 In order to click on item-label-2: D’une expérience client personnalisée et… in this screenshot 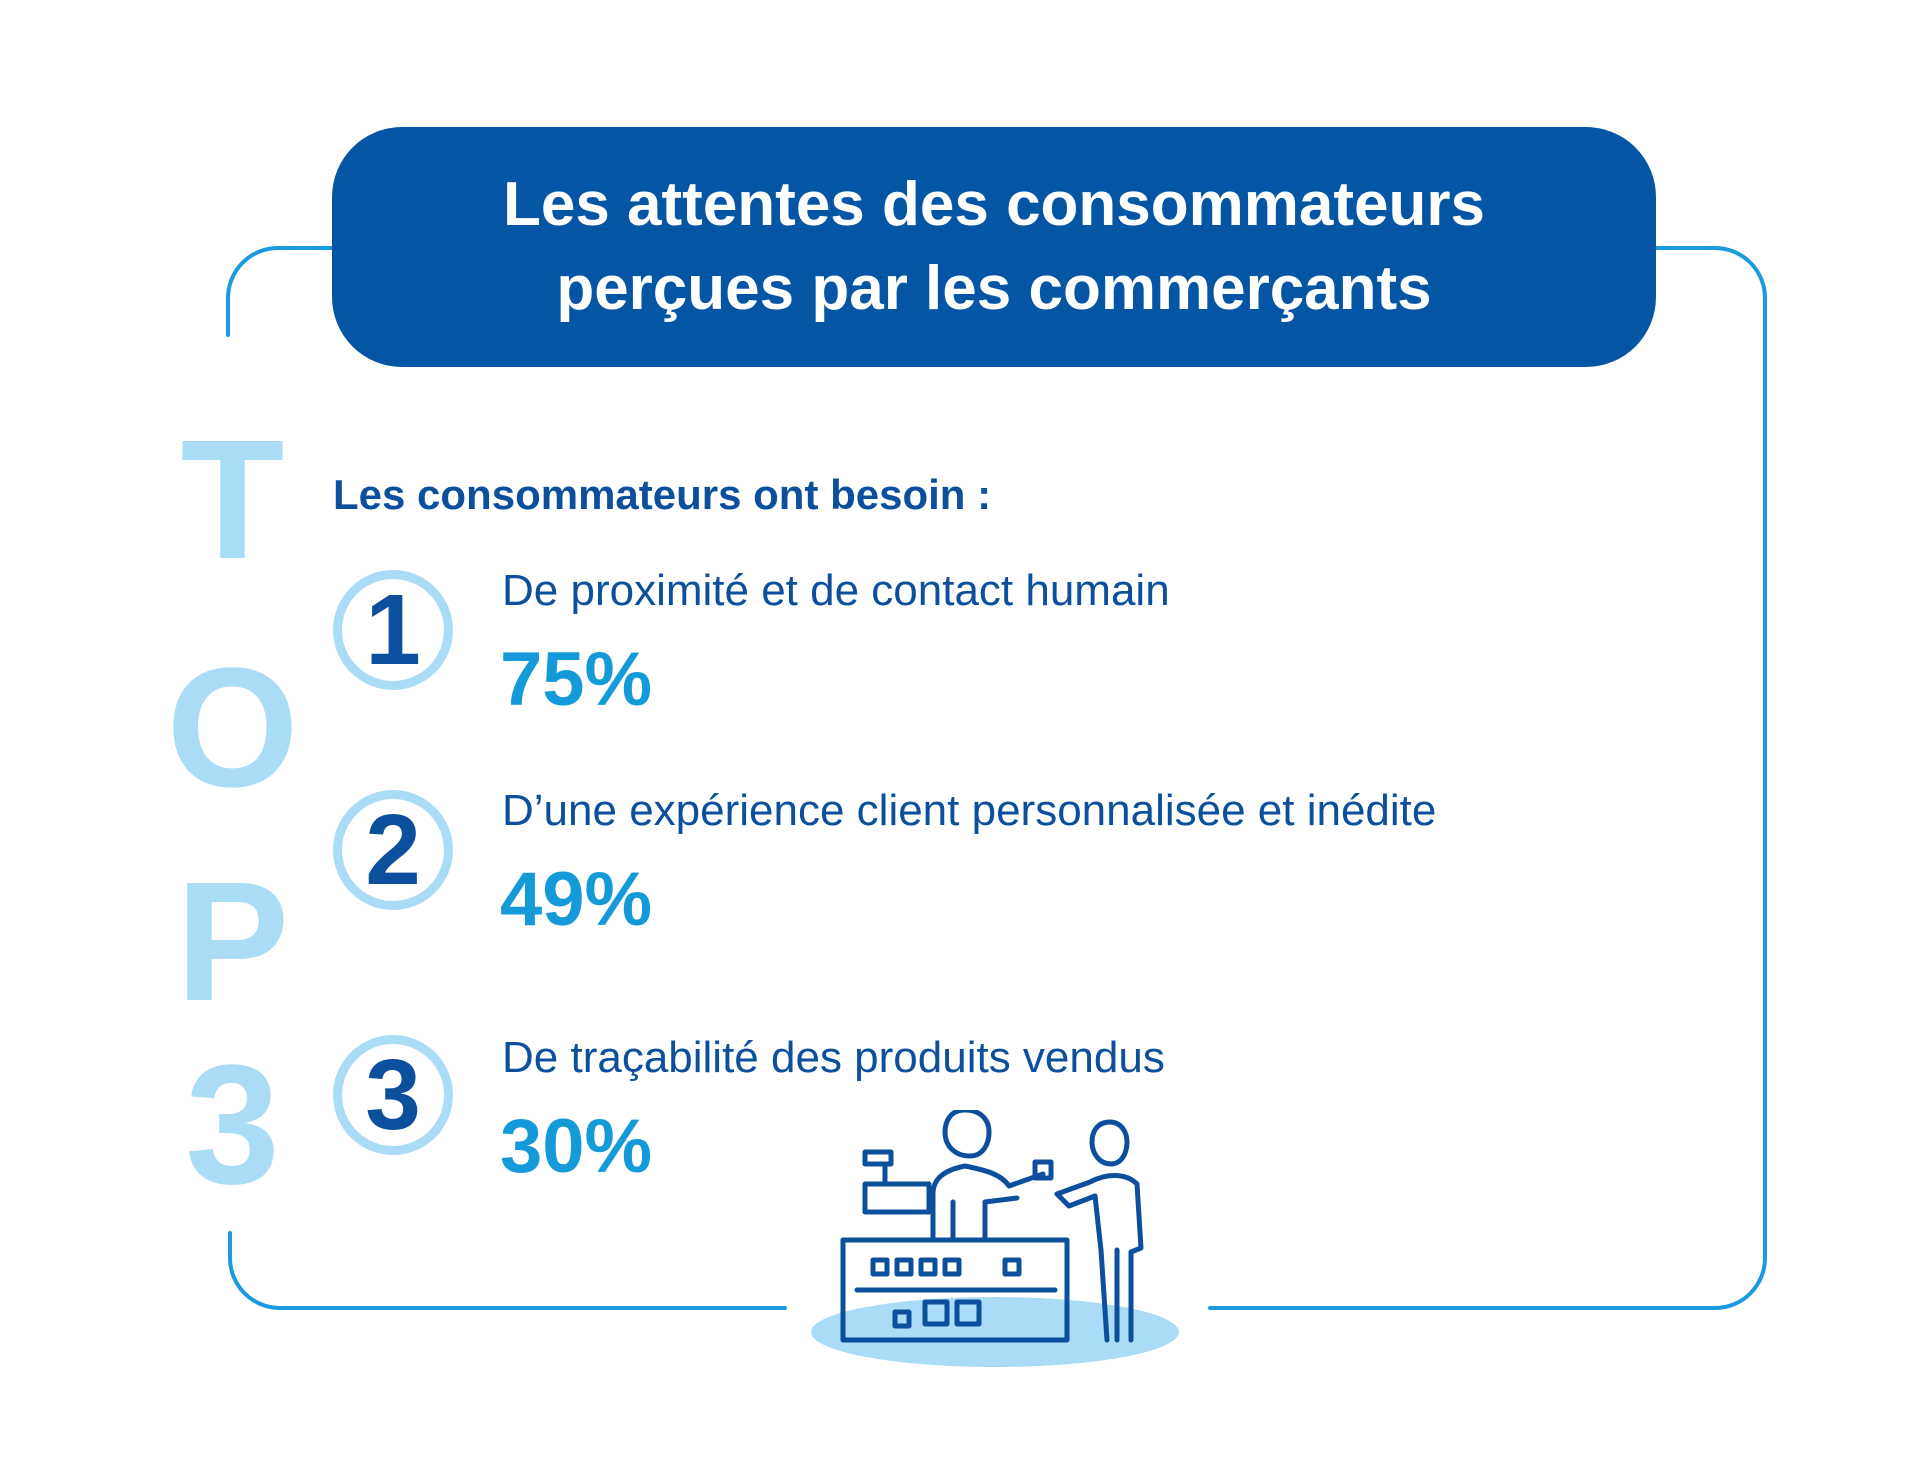, I will do `click(969, 810)`.